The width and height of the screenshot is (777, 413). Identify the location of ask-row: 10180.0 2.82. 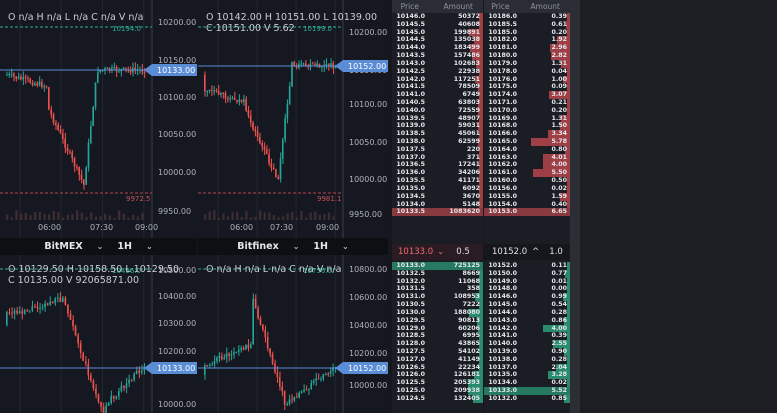
(527, 56).